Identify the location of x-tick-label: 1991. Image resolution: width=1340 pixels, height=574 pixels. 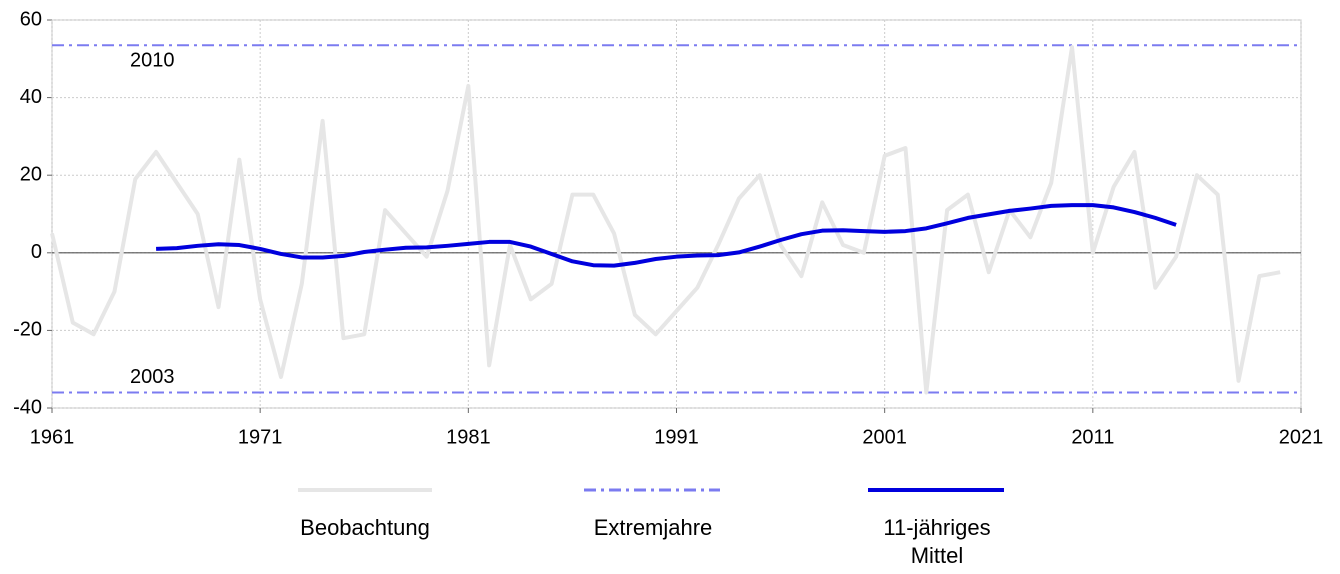
(676, 437).